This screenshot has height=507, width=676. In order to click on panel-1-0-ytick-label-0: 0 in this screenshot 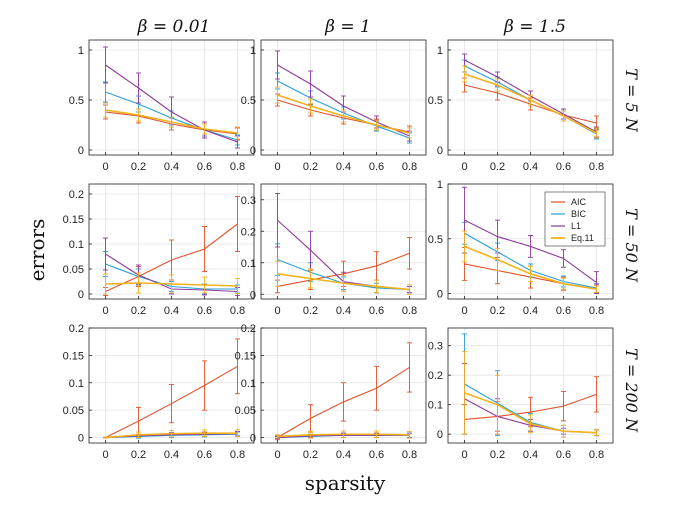, I will do `click(81, 295)`.